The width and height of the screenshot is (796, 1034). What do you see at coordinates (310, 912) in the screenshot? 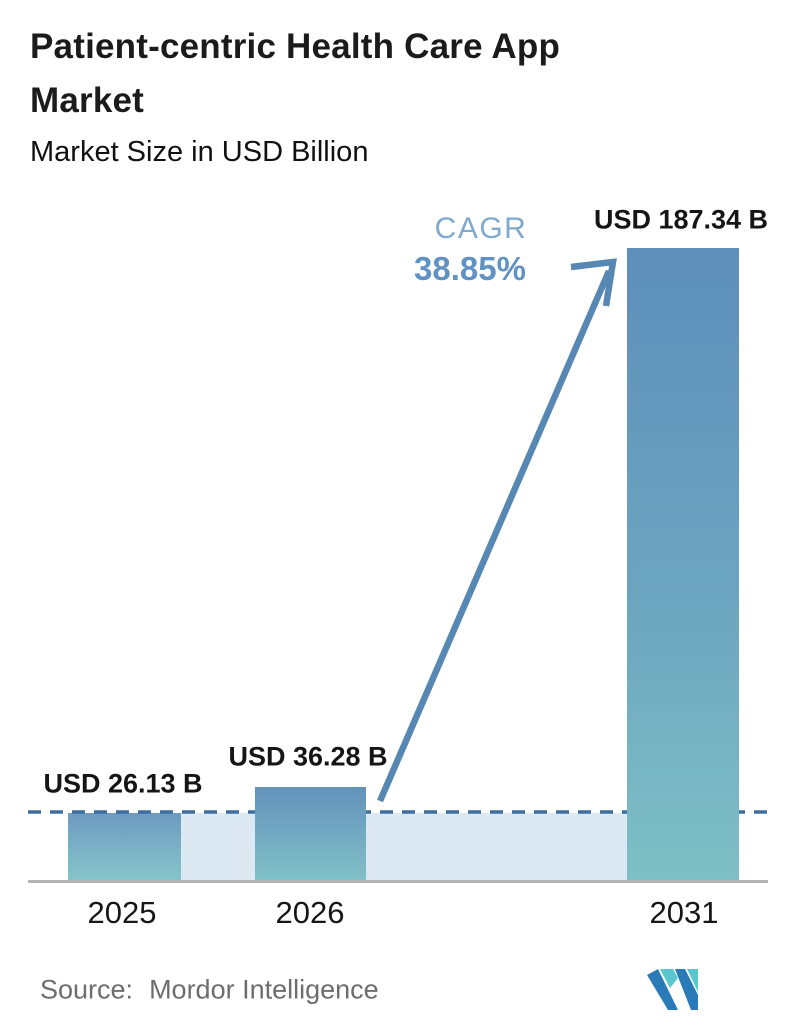
I see `x-tick-2026: 2026` at bounding box center [310, 912].